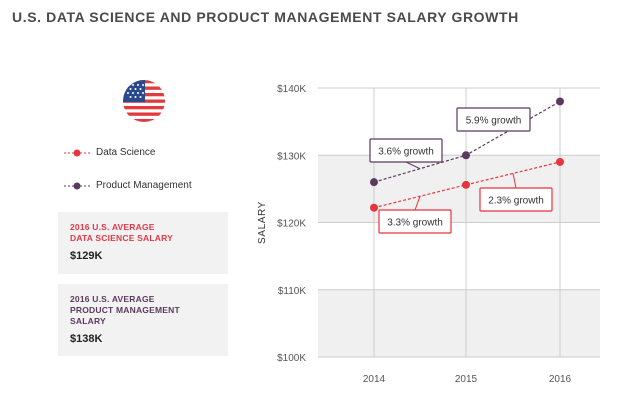  What do you see at coordinates (291, 89) in the screenshot?
I see `y-tick-label: $140K` at bounding box center [291, 89].